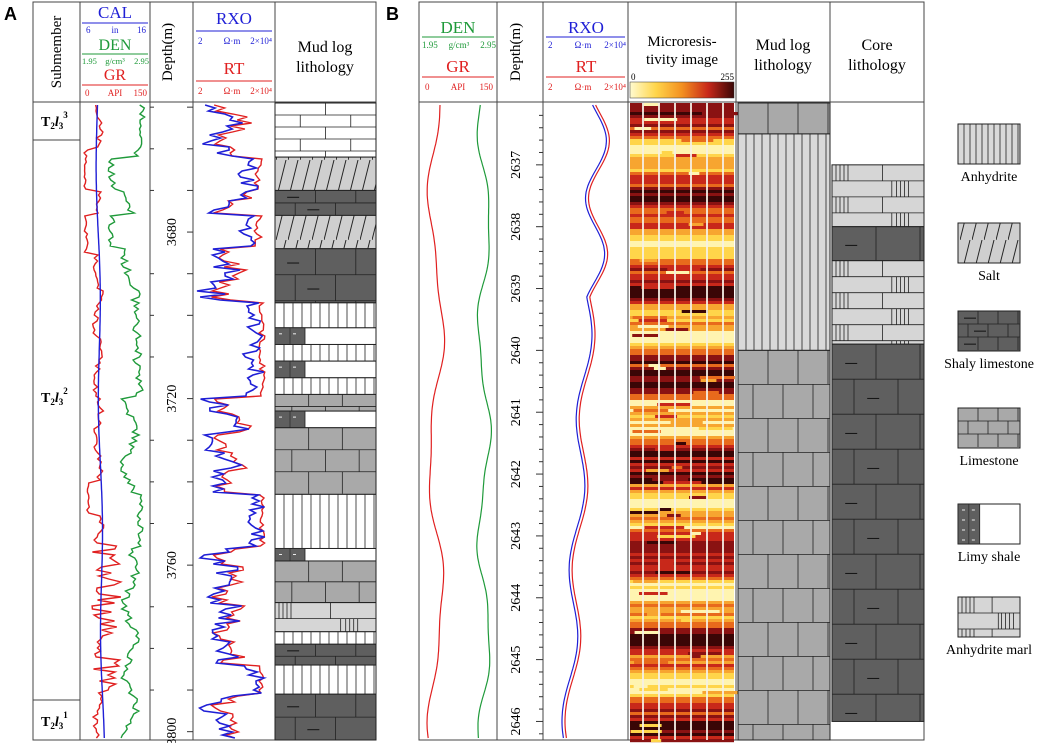 The image size is (1040, 748). I want to click on den-header: DEN, so click(115, 45).